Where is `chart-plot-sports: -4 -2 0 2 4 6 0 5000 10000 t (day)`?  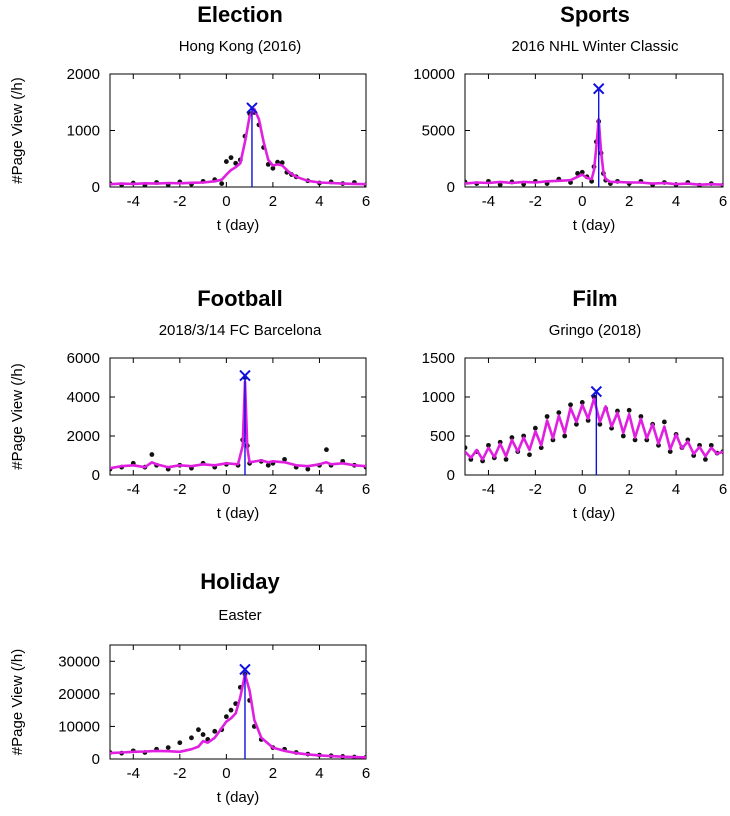
chart-plot-sports: -4 -2 0 2 4 6 0 5000 10000 t (day) is located at coordinates (570, 150).